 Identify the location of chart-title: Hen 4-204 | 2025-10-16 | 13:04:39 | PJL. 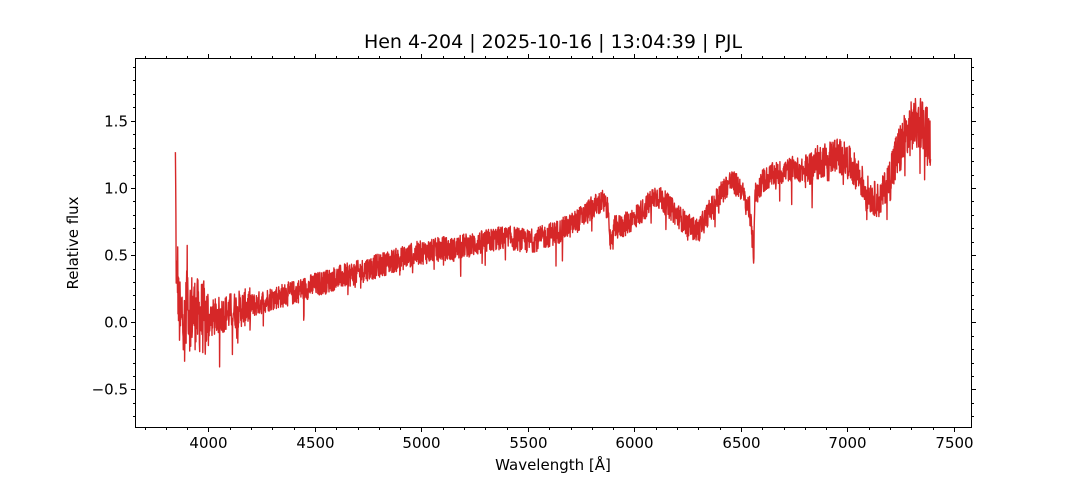
(553, 42).